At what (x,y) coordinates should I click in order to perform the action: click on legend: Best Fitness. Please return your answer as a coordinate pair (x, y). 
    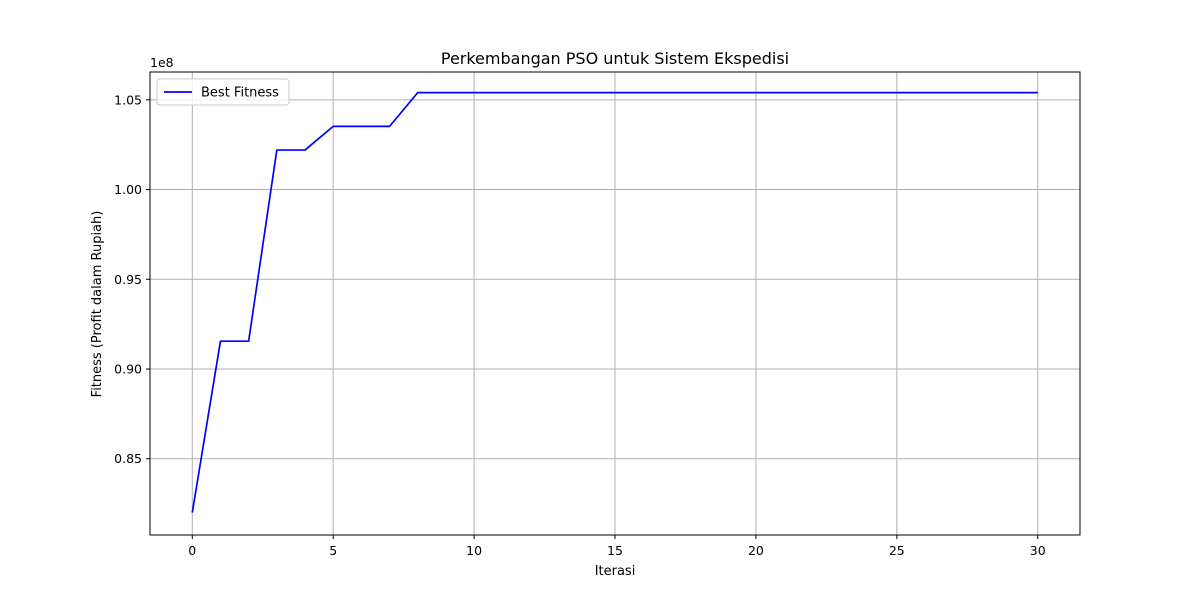
    Looking at the image, I should click on (223, 92).